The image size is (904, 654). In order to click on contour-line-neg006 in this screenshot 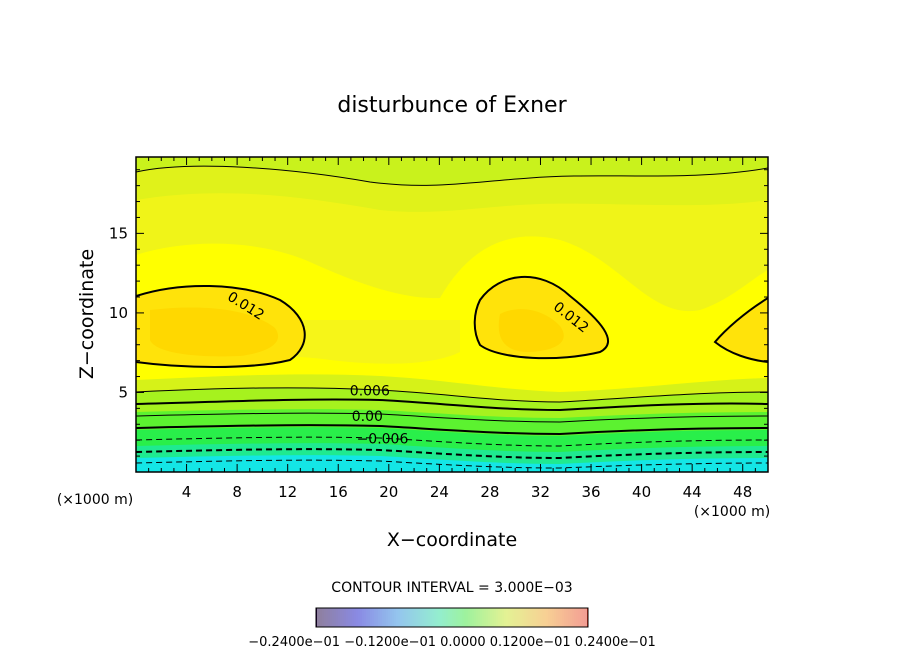, I will do `click(452, 454)`.